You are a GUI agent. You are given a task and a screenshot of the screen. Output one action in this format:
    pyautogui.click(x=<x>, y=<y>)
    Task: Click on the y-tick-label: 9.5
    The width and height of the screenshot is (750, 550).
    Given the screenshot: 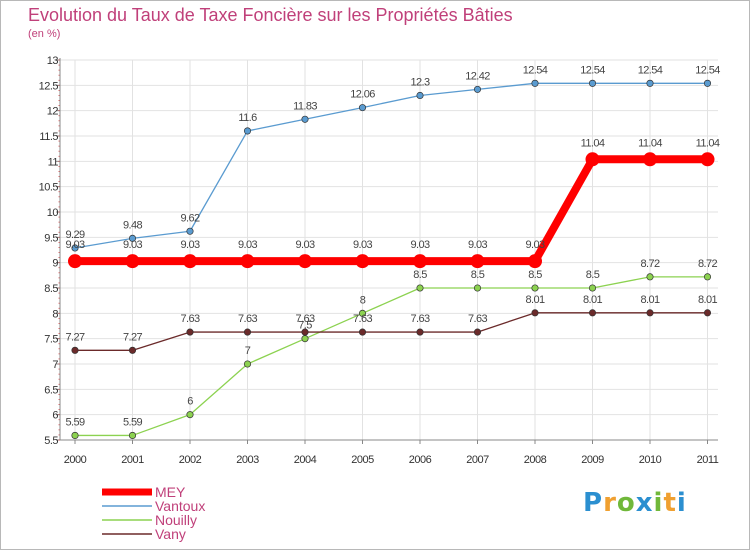 What is the action you would take?
    pyautogui.click(x=51, y=238)
    